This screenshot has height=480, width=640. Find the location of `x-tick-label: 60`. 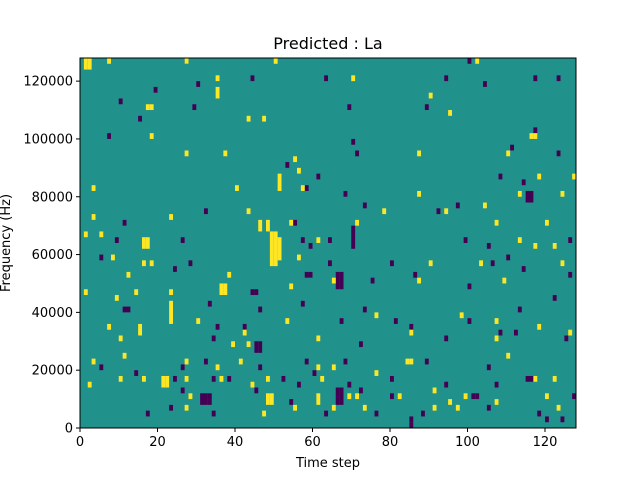

x-tick-label: 60 is located at coordinates (312, 442).